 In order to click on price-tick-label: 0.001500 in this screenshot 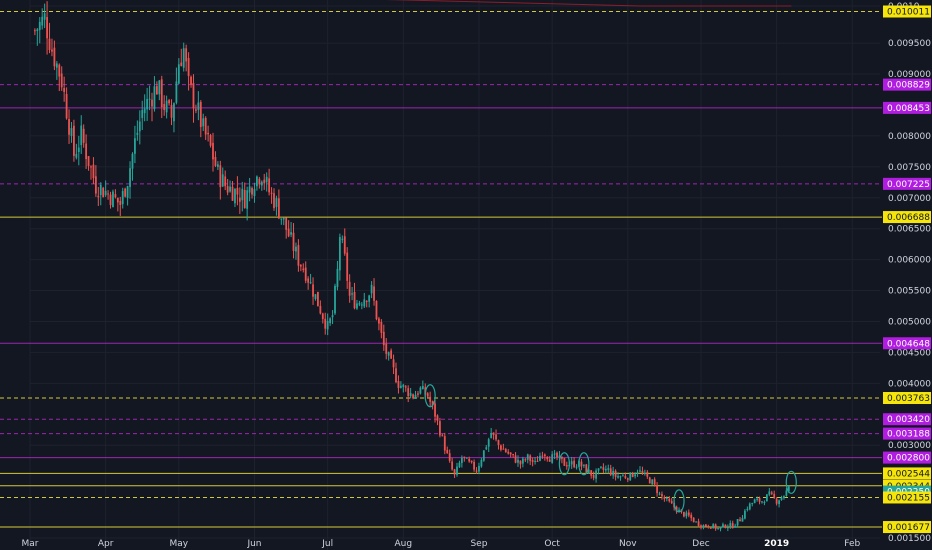, I will do `click(909, 539)`.